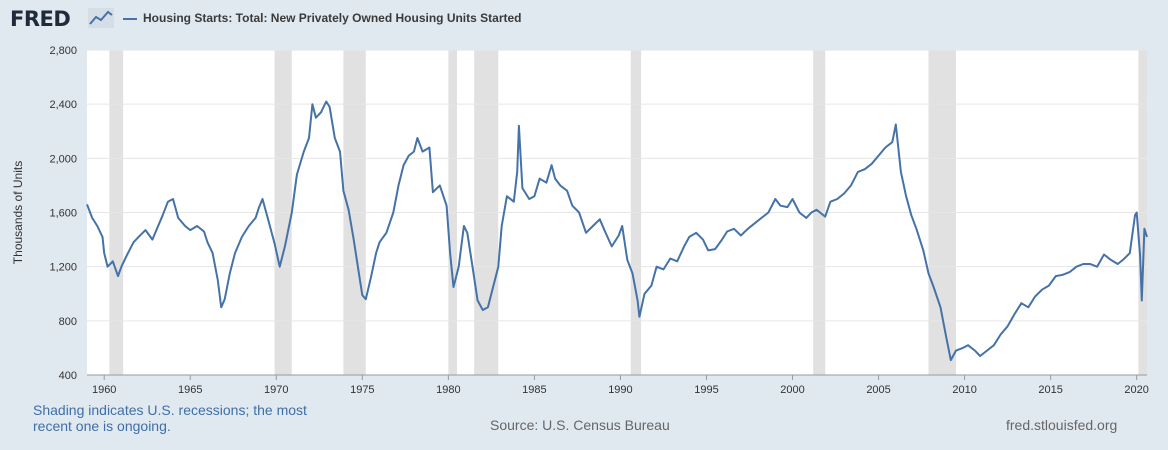 The image size is (1168, 450). What do you see at coordinates (620, 390) in the screenshot?
I see `x-tick-label: 1990` at bounding box center [620, 390].